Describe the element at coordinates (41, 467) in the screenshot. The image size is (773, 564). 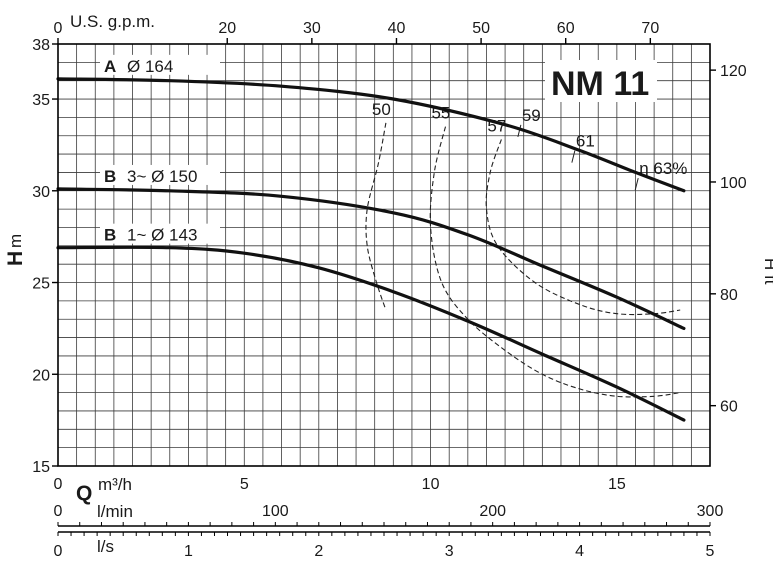
I see `y-tick-label: 15` at that location.